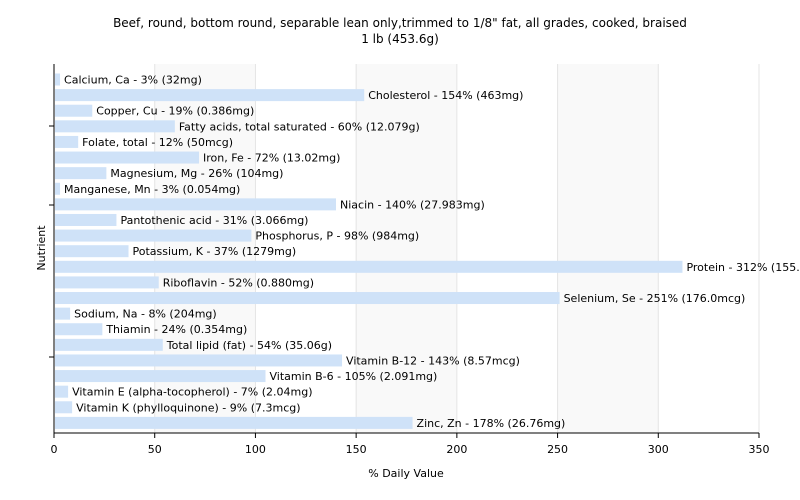 The width and height of the screenshot is (800, 500). Describe the element at coordinates (41, 248) in the screenshot. I see `y-axis-title: Nutrient` at that location.